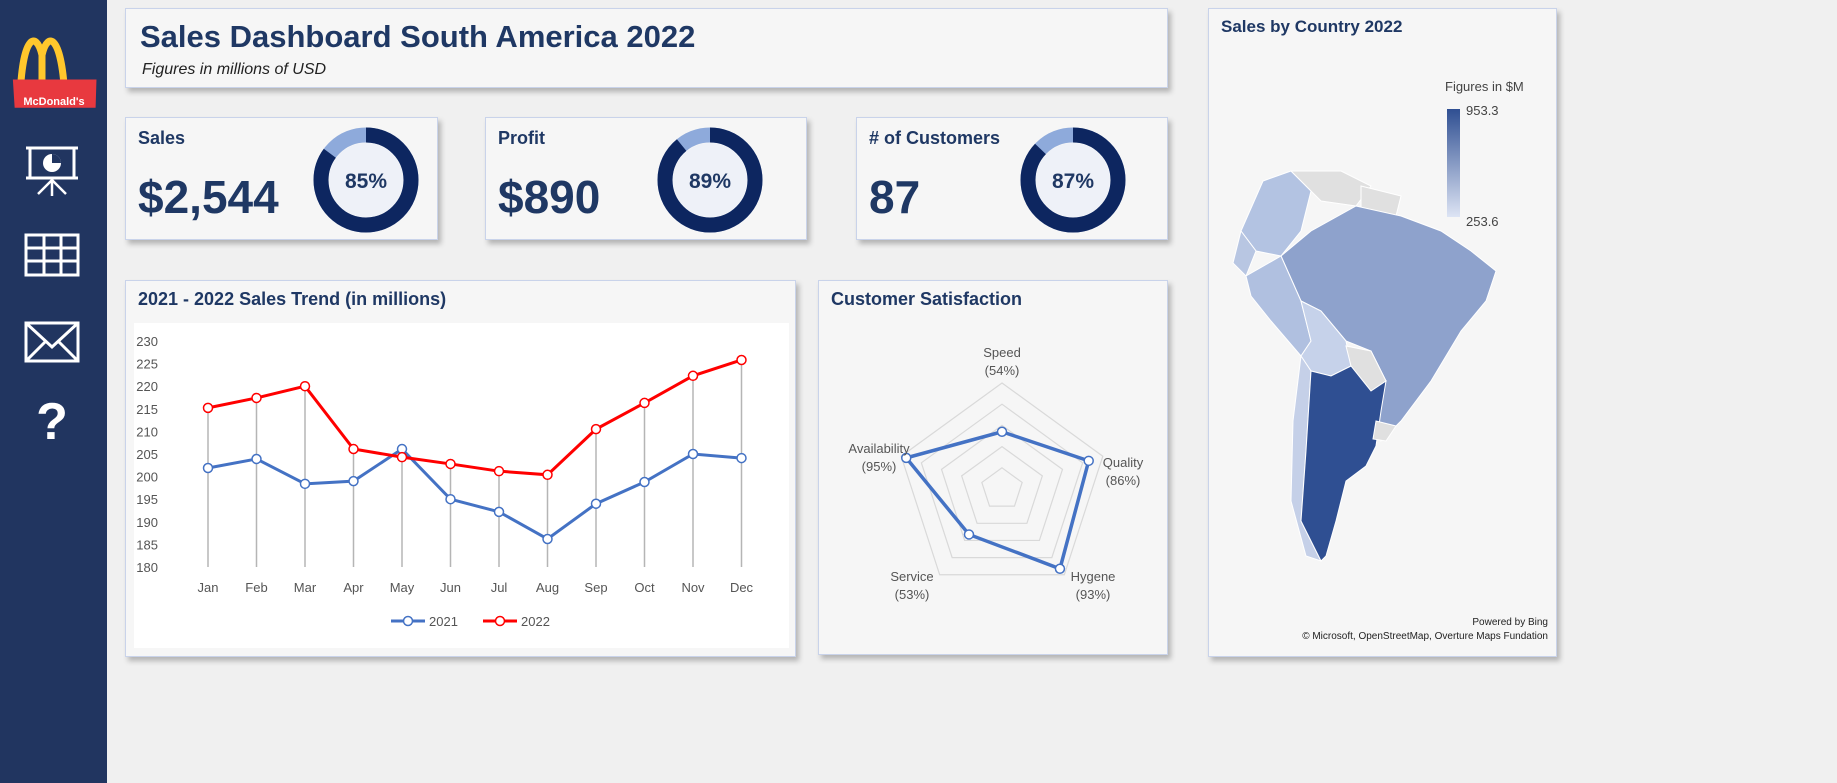  What do you see at coordinates (147, 431) in the screenshot?
I see `y-tick-label: 210` at bounding box center [147, 431].